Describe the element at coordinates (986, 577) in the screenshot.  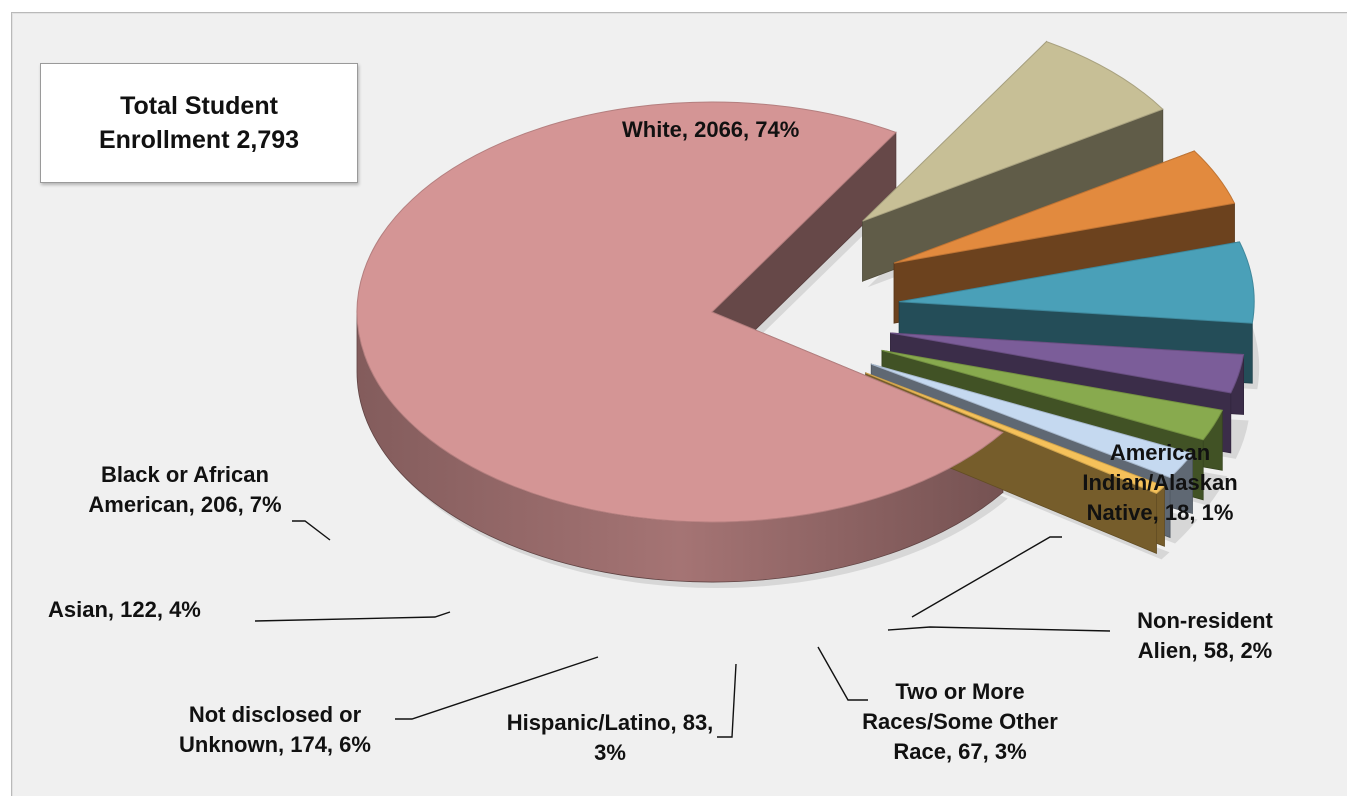
I see `leader-line-amind` at that location.